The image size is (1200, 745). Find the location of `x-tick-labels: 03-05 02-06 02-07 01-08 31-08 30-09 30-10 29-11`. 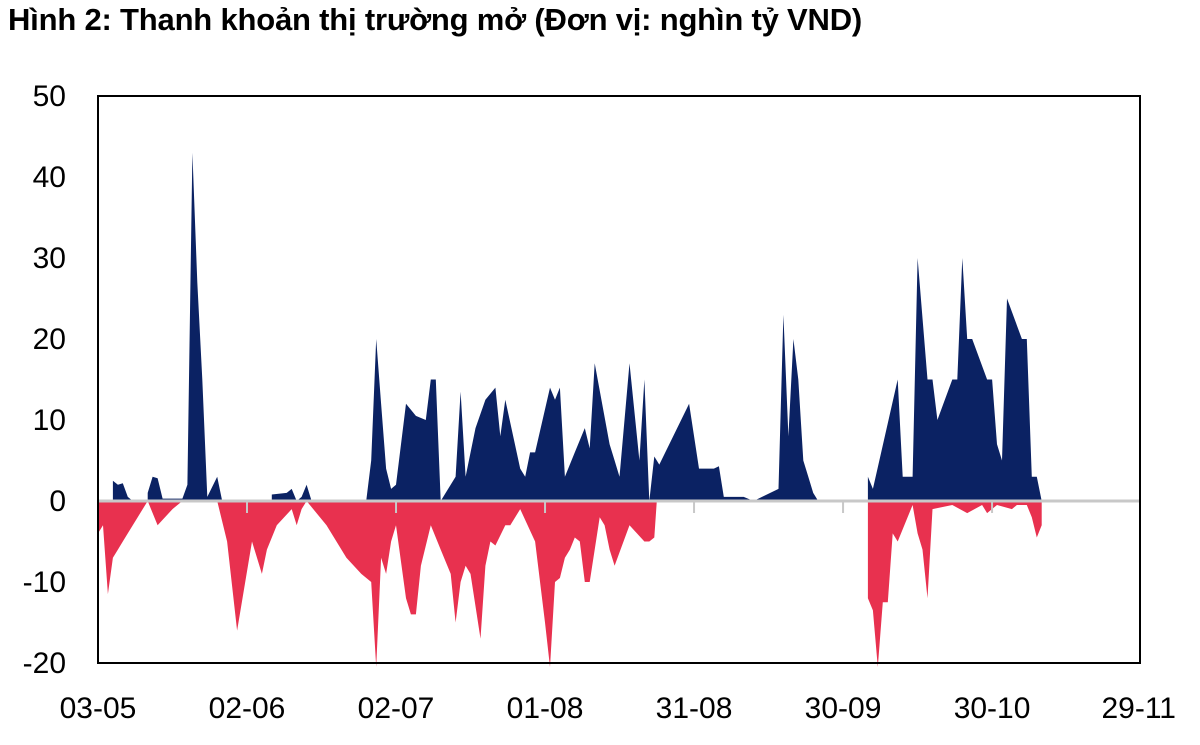

x-tick-labels: 03-05 02-06 02-07 01-08 31-08 30-09 30-10 29-11 is located at coordinates (618, 708).